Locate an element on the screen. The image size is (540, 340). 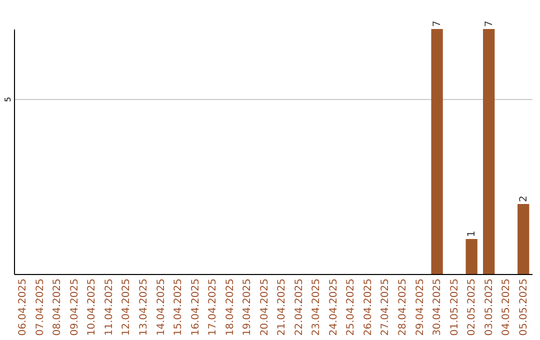
x-tick-label: 15.04.2025 is located at coordinates (178, 307).